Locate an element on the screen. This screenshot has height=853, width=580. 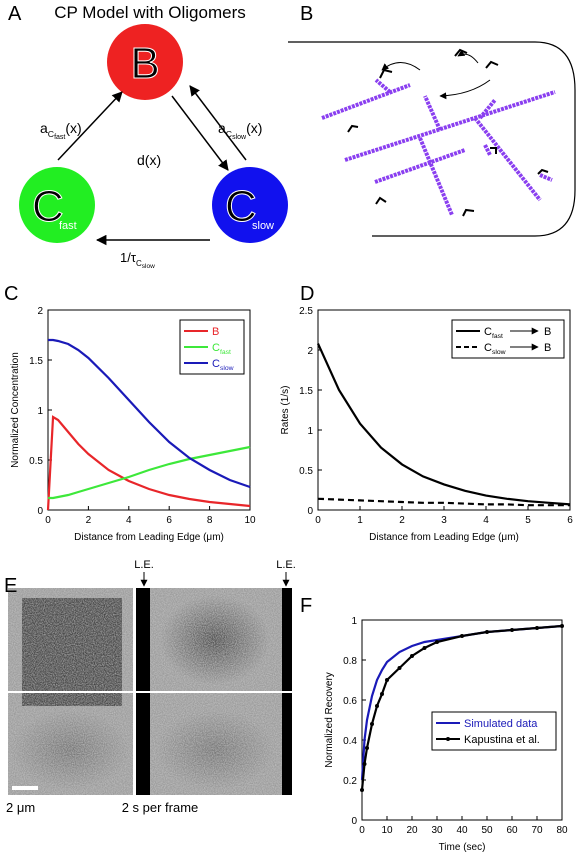
marker-label: L.E. is located at coordinates (144, 565).